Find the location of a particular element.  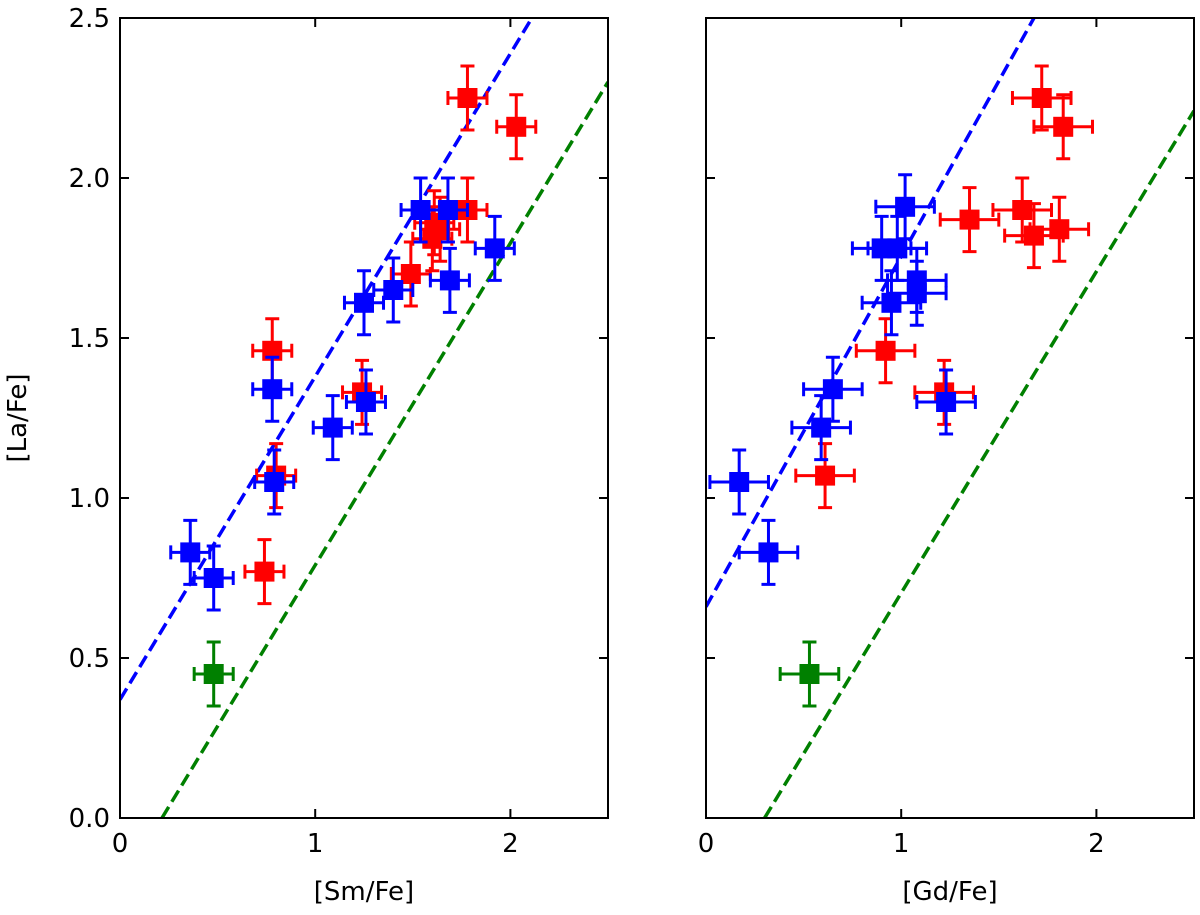

y-tick-label: 0.0 is located at coordinates (89, 819).